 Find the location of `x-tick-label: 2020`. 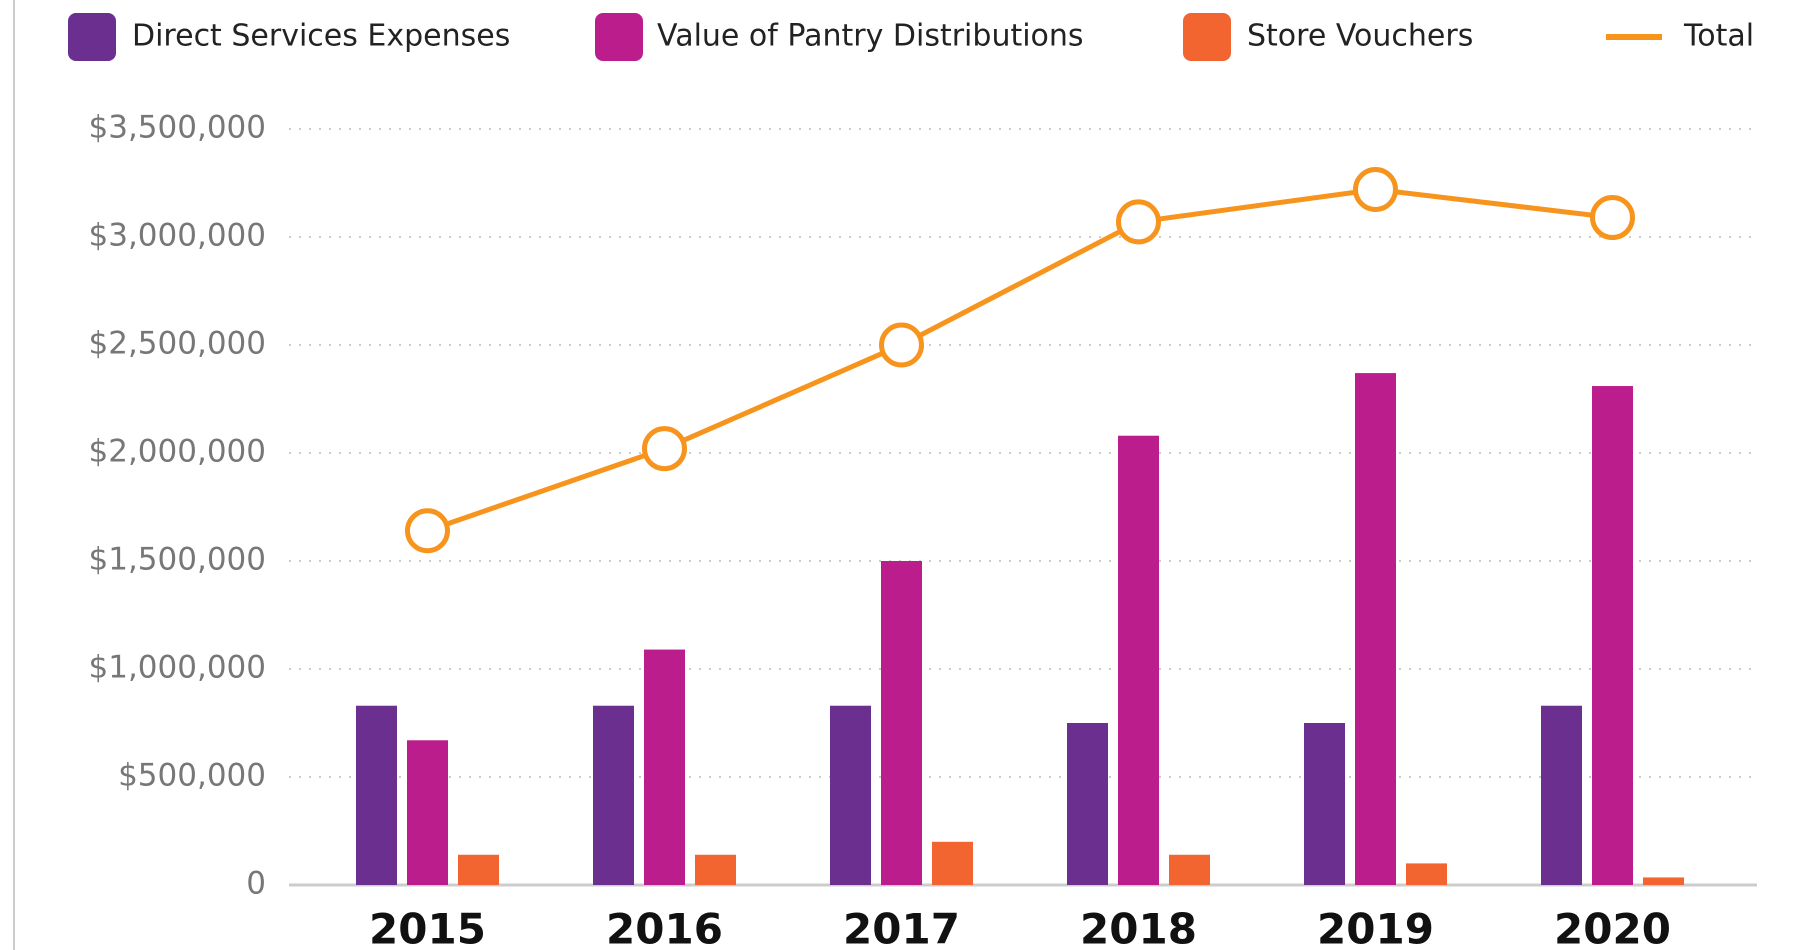

x-tick-label: 2020 is located at coordinates (1612, 927).